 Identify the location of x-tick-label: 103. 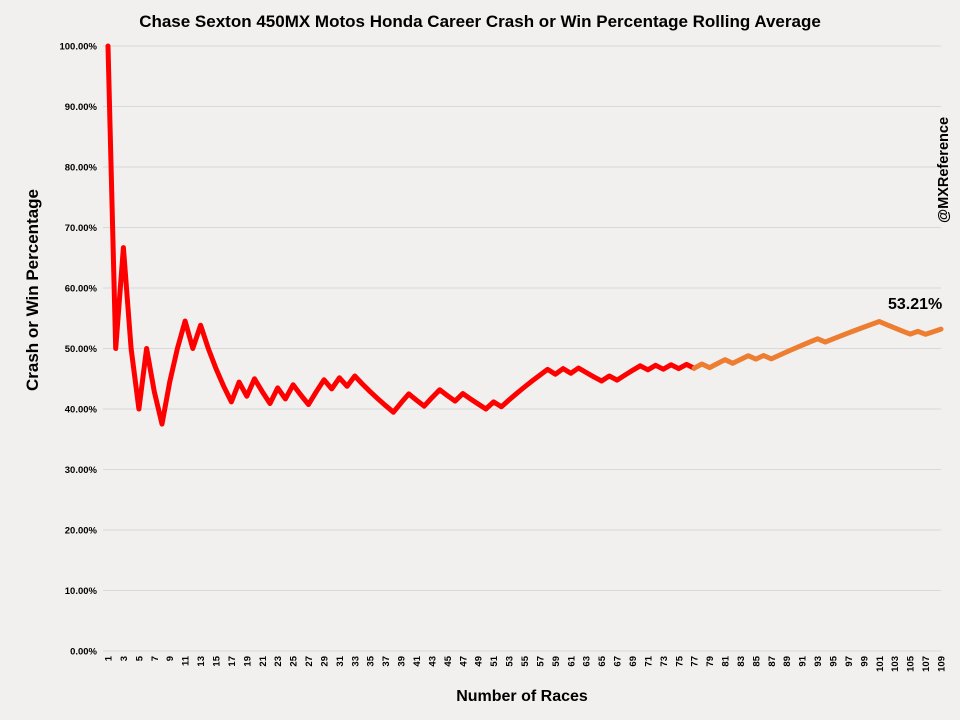
(895, 664).